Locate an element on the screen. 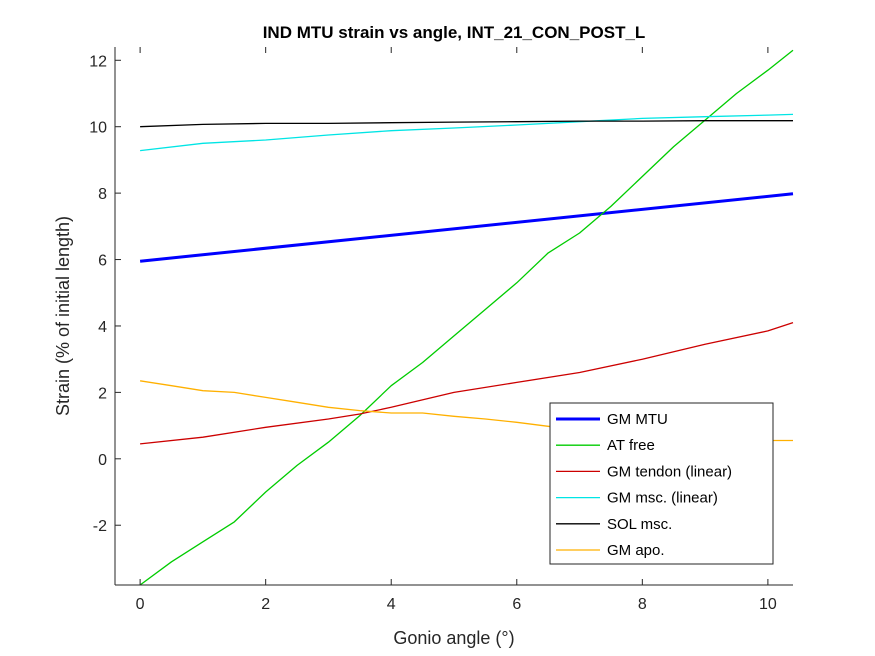  y-tick-label: -2 is located at coordinates (100, 526).